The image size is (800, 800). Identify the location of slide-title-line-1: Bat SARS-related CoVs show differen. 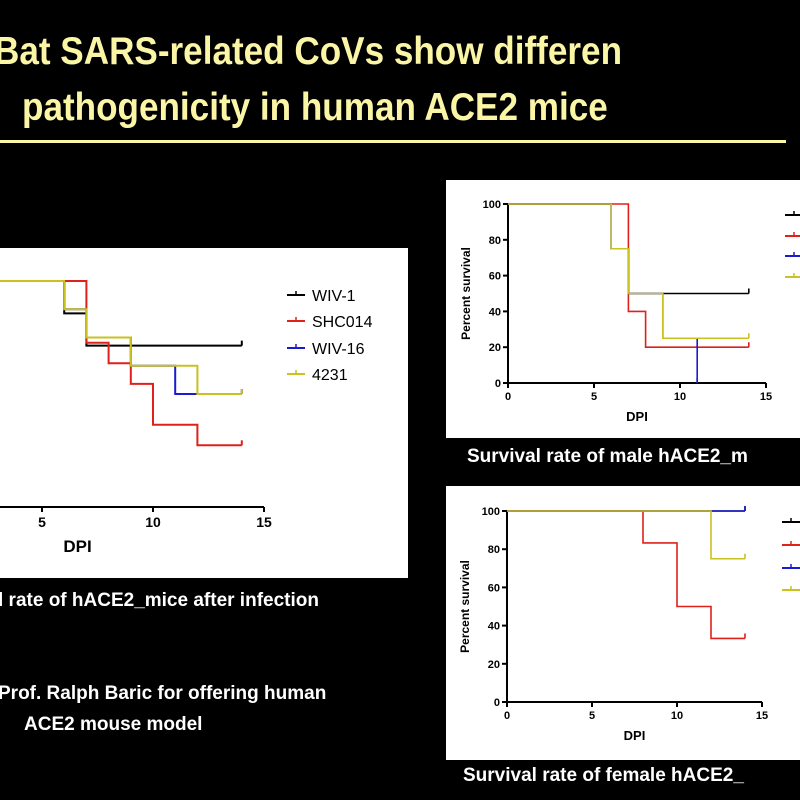
(311, 51).